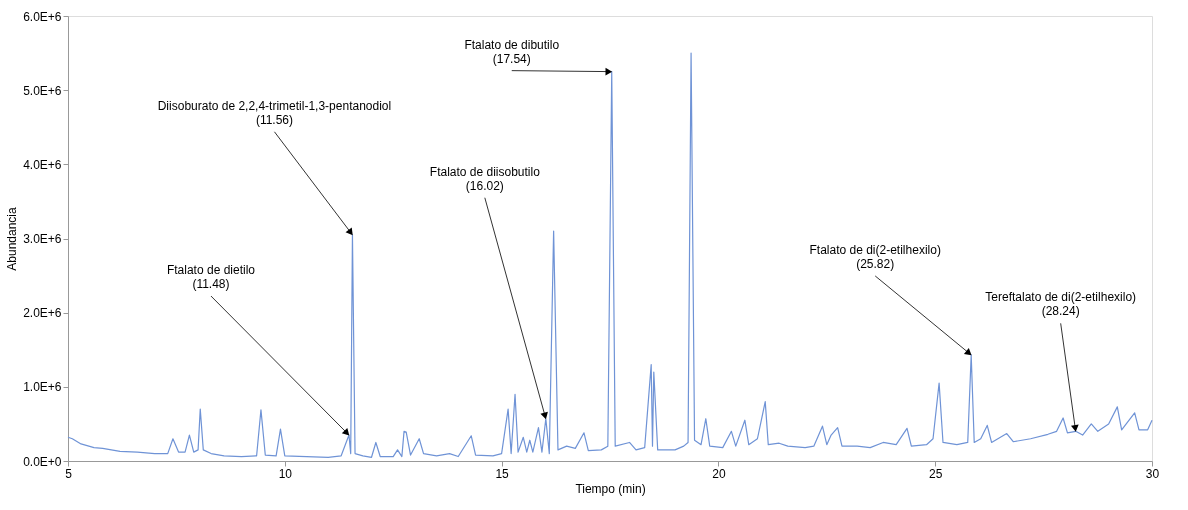 The width and height of the screenshot is (1188, 510). What do you see at coordinates (485, 178) in the screenshot?
I see `annotation: Ftalato de diisobutilo (16.02)` at bounding box center [485, 178].